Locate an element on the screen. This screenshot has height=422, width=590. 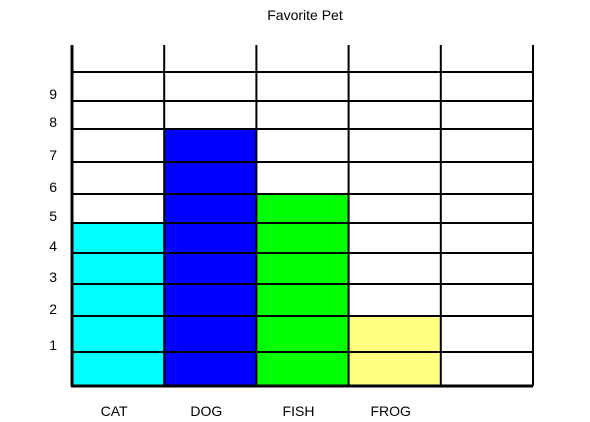
y-tick-label-6: 6 is located at coordinates (53, 187).